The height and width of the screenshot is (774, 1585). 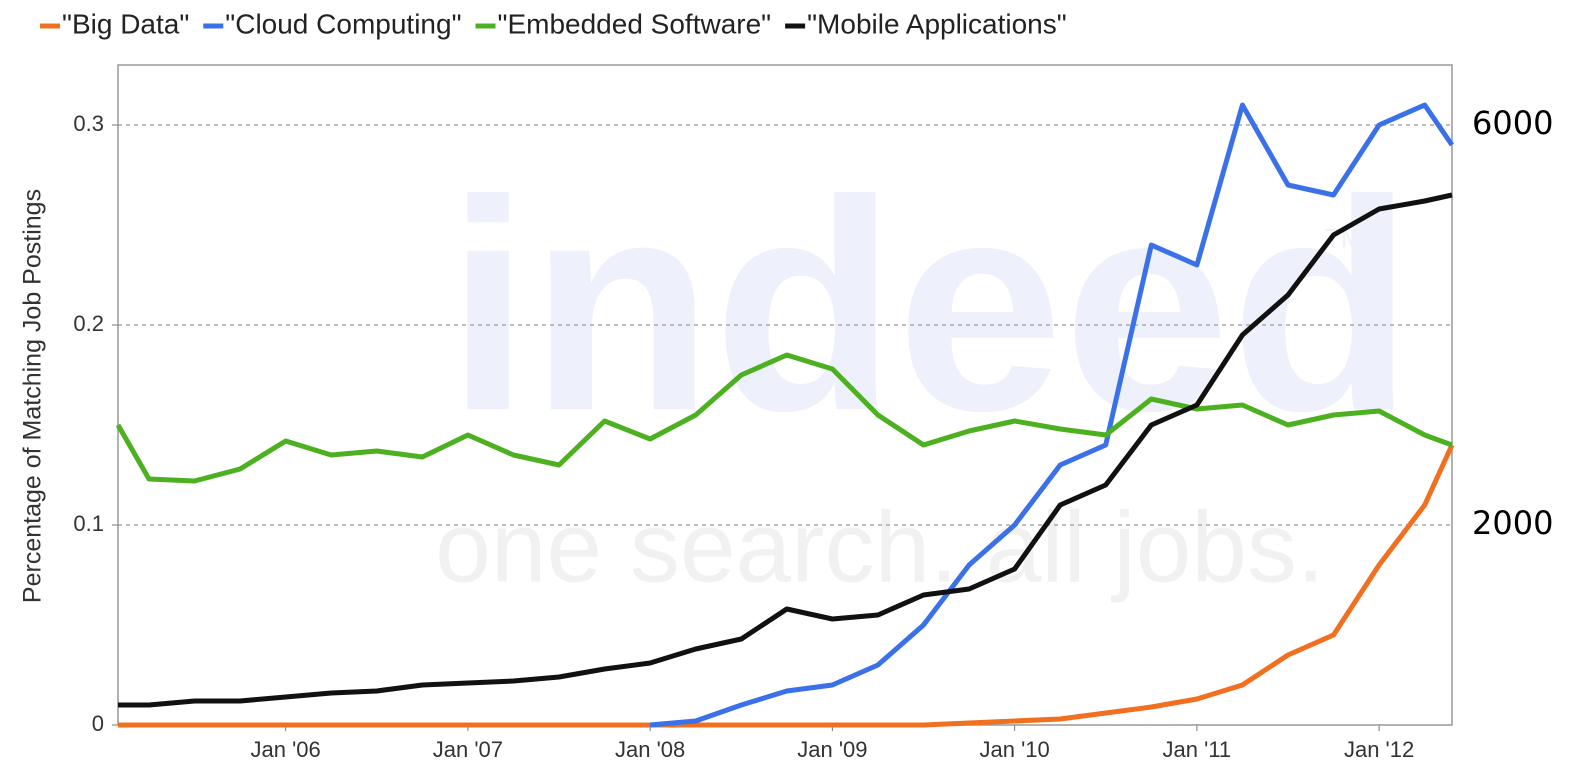 What do you see at coordinates (650, 749) in the screenshot?
I see `x-tick-label: Jan '08` at bounding box center [650, 749].